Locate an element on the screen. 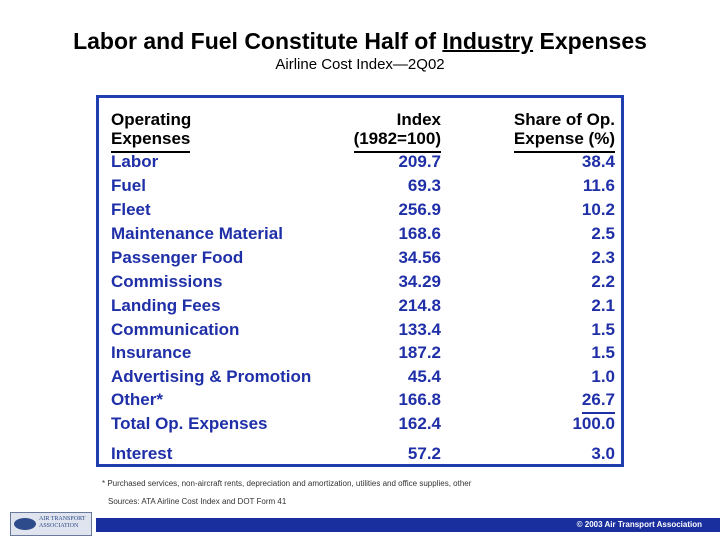 The height and width of the screenshot is (540, 720). table-header-row-2: Expenses (1982=100) Expense (%) is located at coordinates (363, 140).